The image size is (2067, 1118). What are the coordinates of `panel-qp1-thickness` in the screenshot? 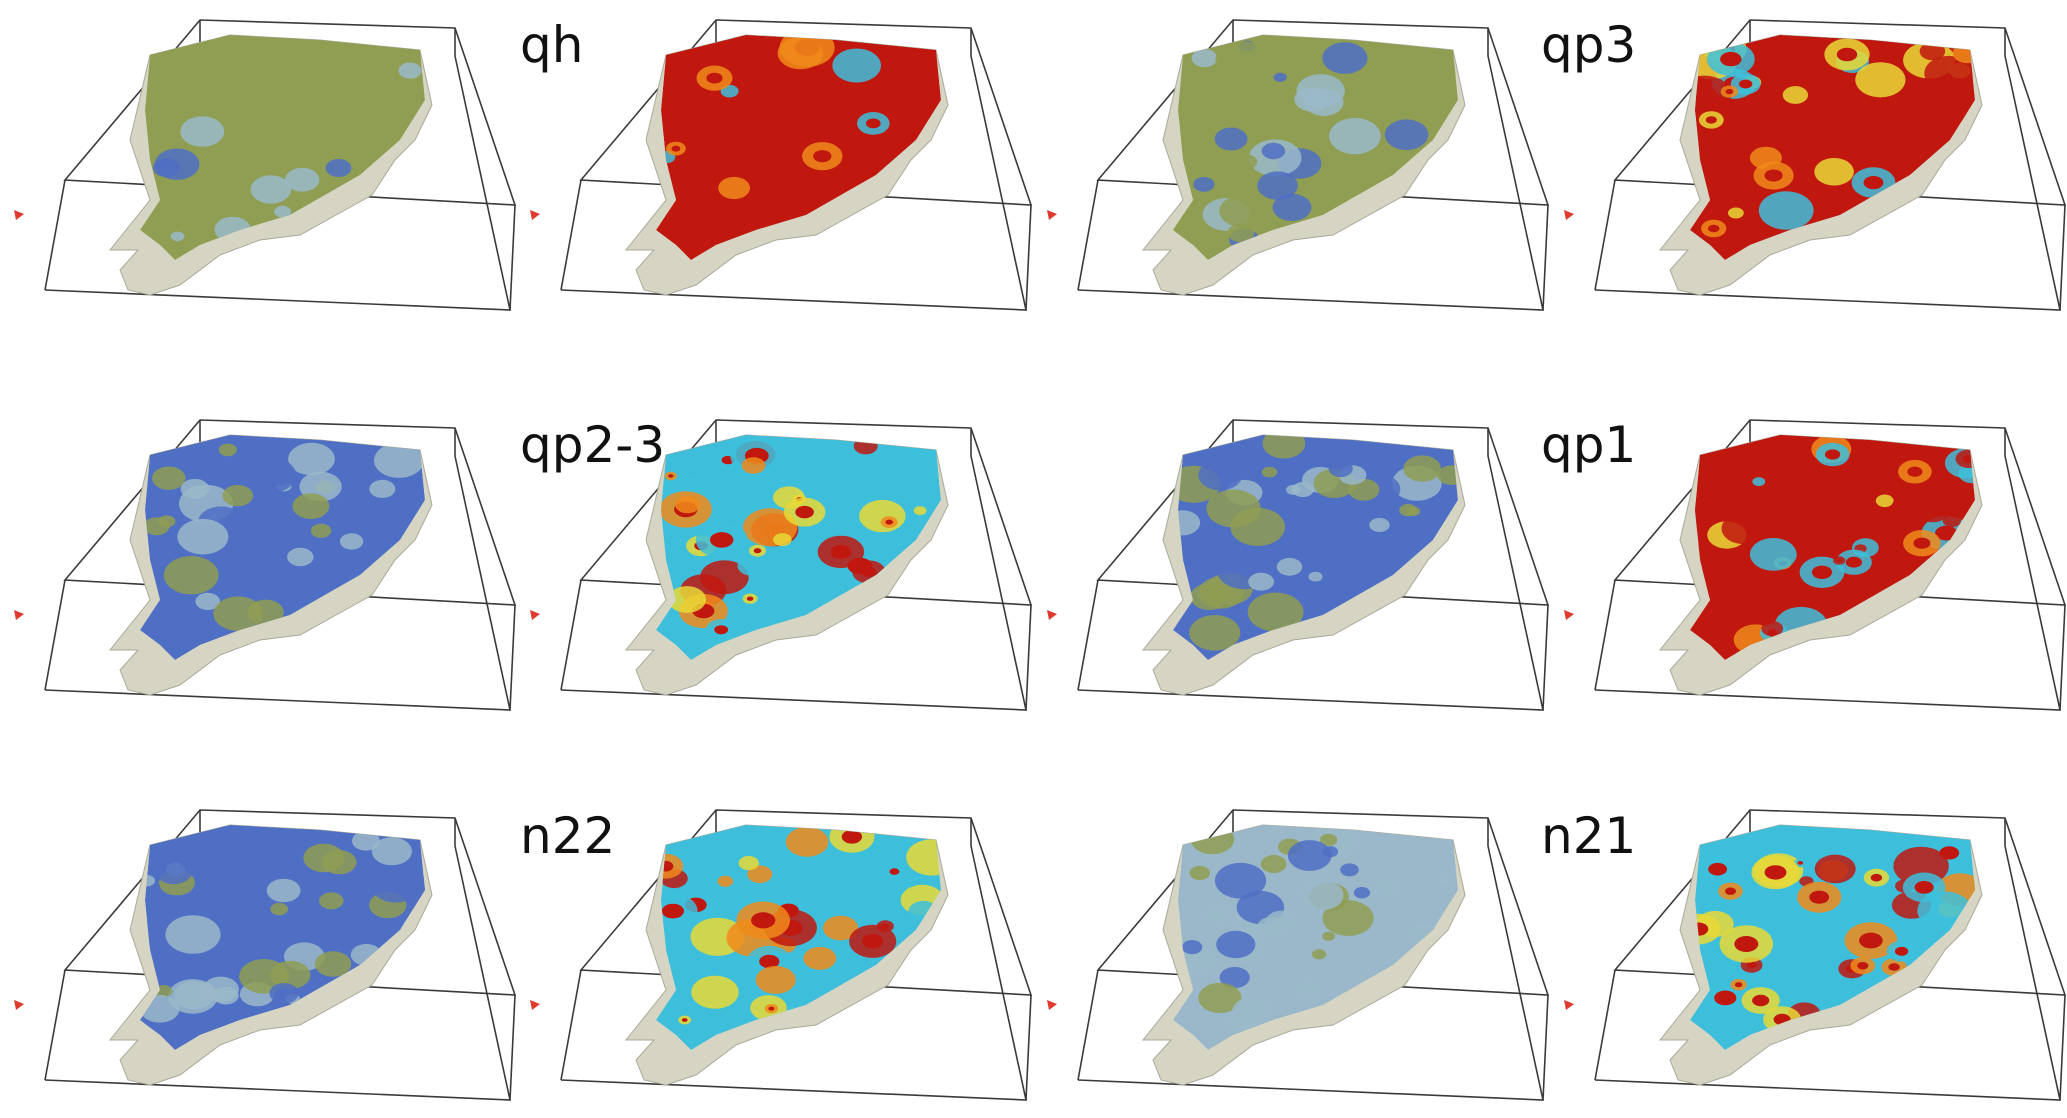 It's located at (1815, 565).